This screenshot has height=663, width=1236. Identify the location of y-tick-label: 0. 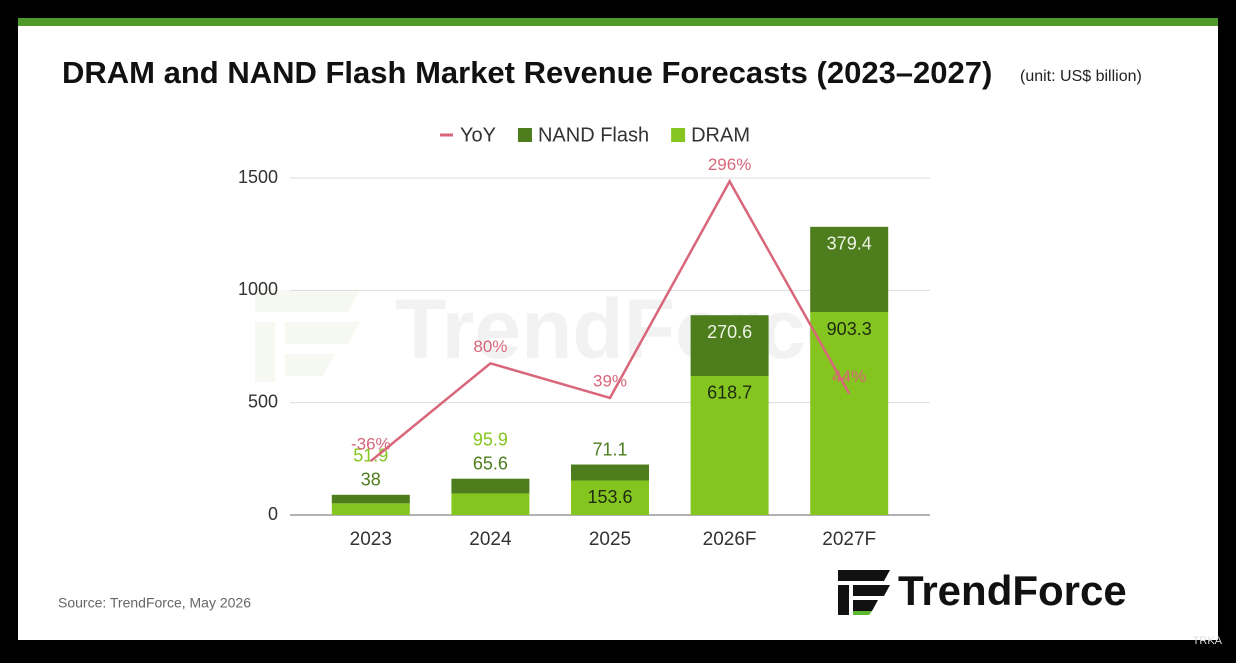
(273, 514).